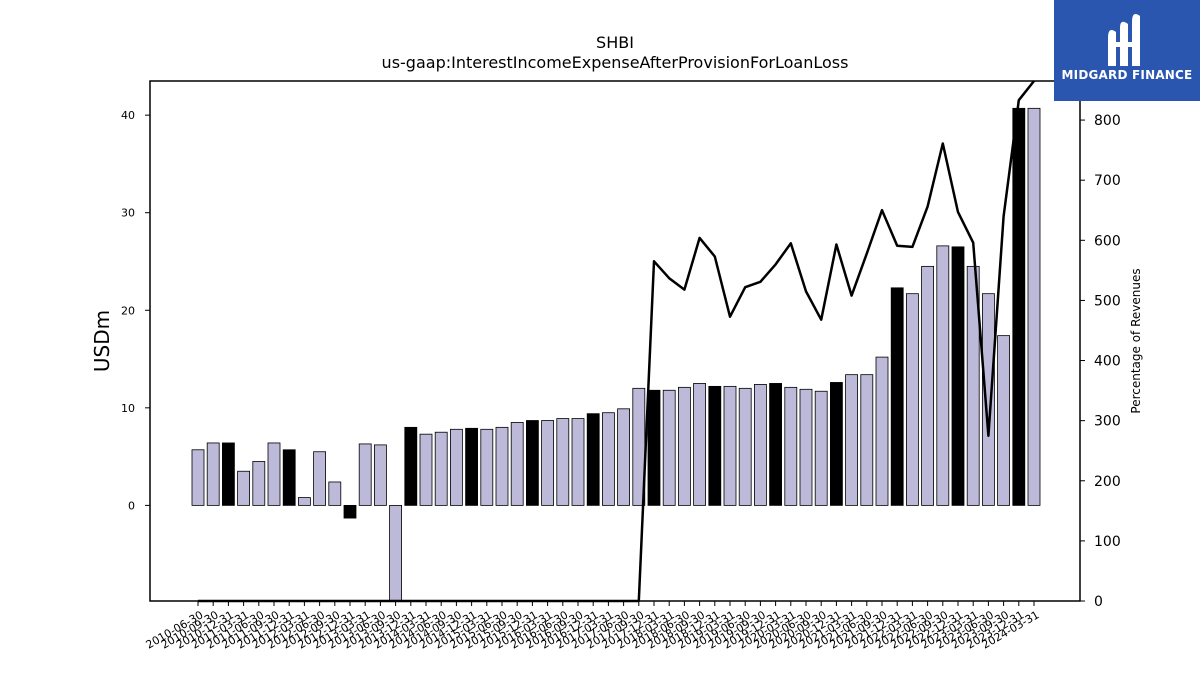  What do you see at coordinates (1107, 241) in the screenshot?
I see `y2-tick-label: 600` at bounding box center [1107, 241].